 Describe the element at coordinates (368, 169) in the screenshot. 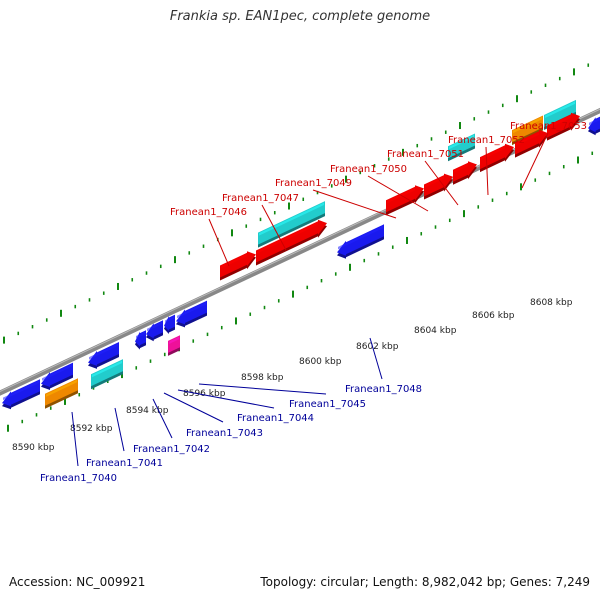

I see `svg-text: Franean1_7050` at that location.